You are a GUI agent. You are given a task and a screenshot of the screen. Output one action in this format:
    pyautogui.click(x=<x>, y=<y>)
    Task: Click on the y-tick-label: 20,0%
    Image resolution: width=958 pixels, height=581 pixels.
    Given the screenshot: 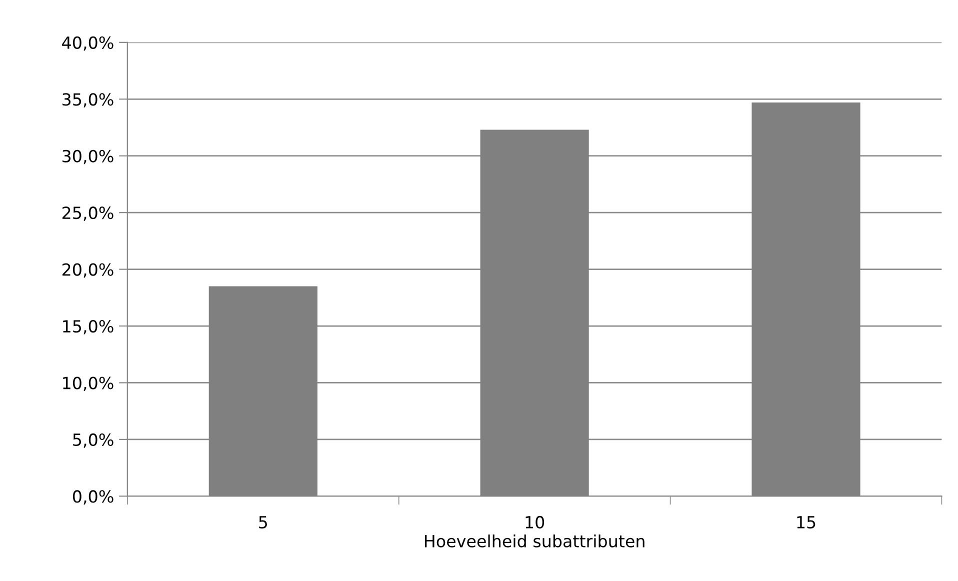 What is the action you would take?
    pyautogui.click(x=88, y=270)
    